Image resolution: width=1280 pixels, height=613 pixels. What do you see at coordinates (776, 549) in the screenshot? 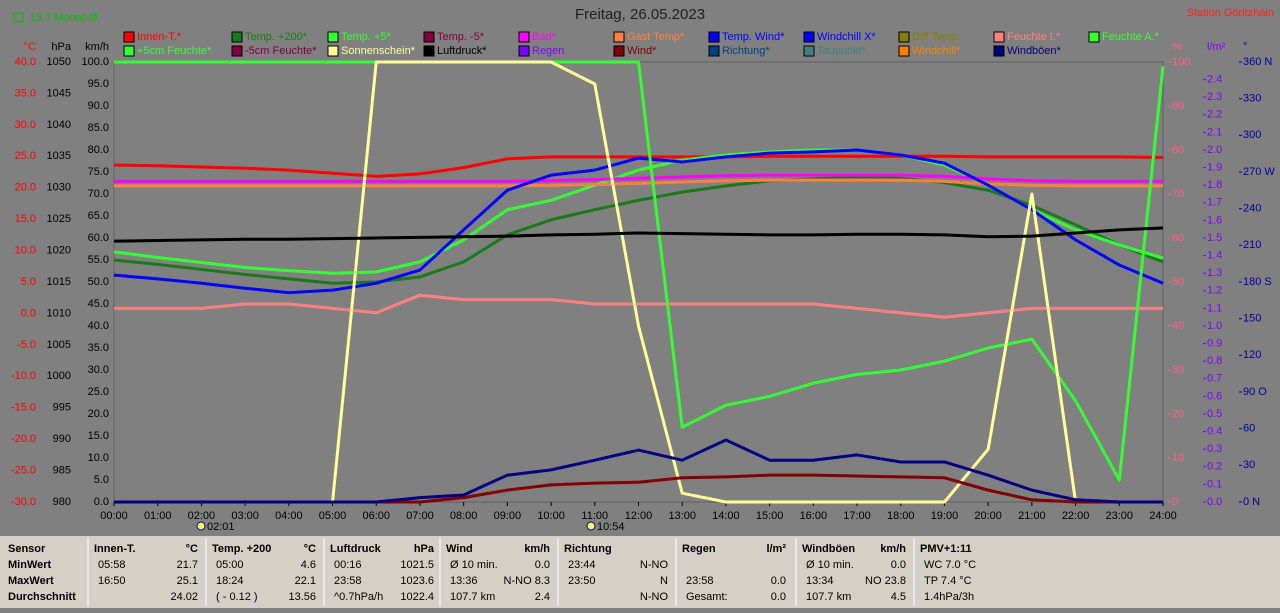
I see `stats-unit: l/m²` at bounding box center [776, 549].